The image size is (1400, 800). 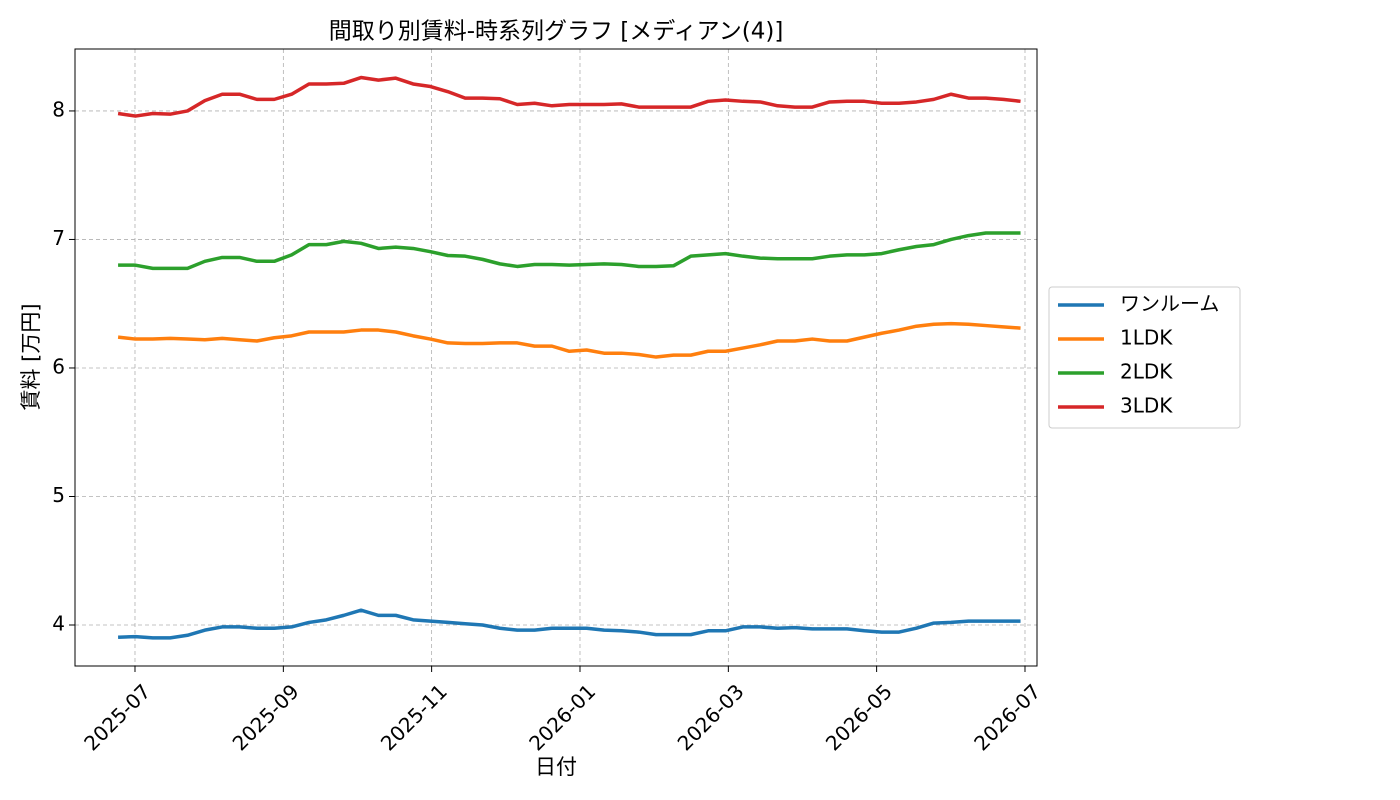 What do you see at coordinates (562, 717) in the screenshot?
I see `x-tick-label: 2026-01` at bounding box center [562, 717].